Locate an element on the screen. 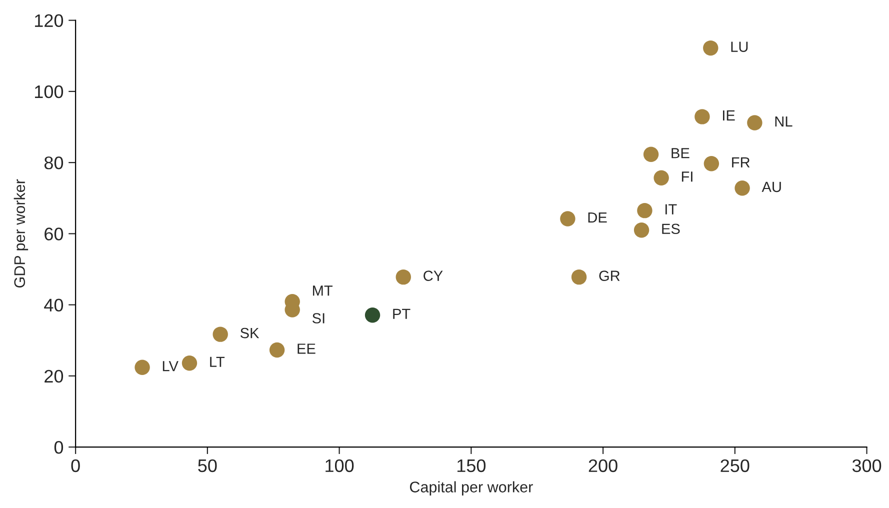 The height and width of the screenshot is (508, 889). y-tick-label: 40 is located at coordinates (54, 305).